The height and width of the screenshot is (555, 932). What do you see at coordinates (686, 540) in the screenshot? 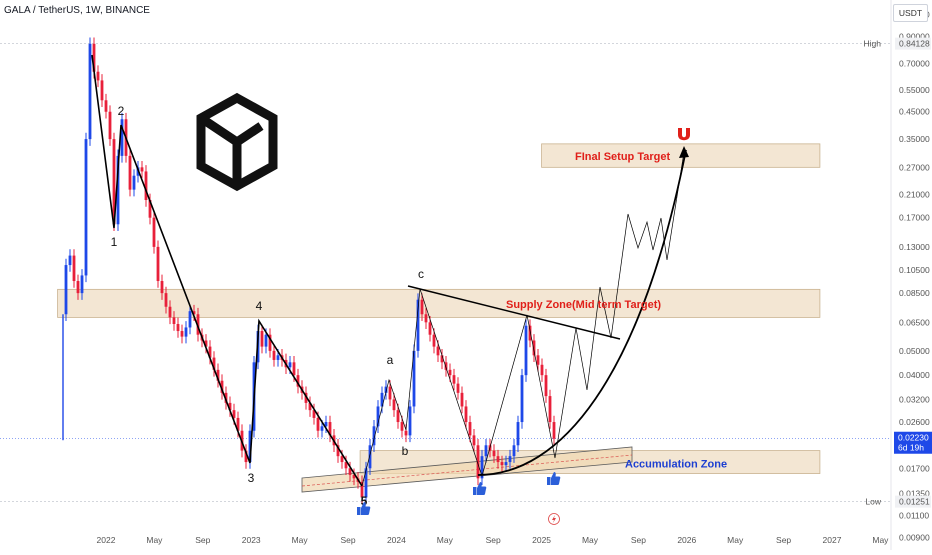
I see `x-tick-label: 2026` at bounding box center [686, 540].